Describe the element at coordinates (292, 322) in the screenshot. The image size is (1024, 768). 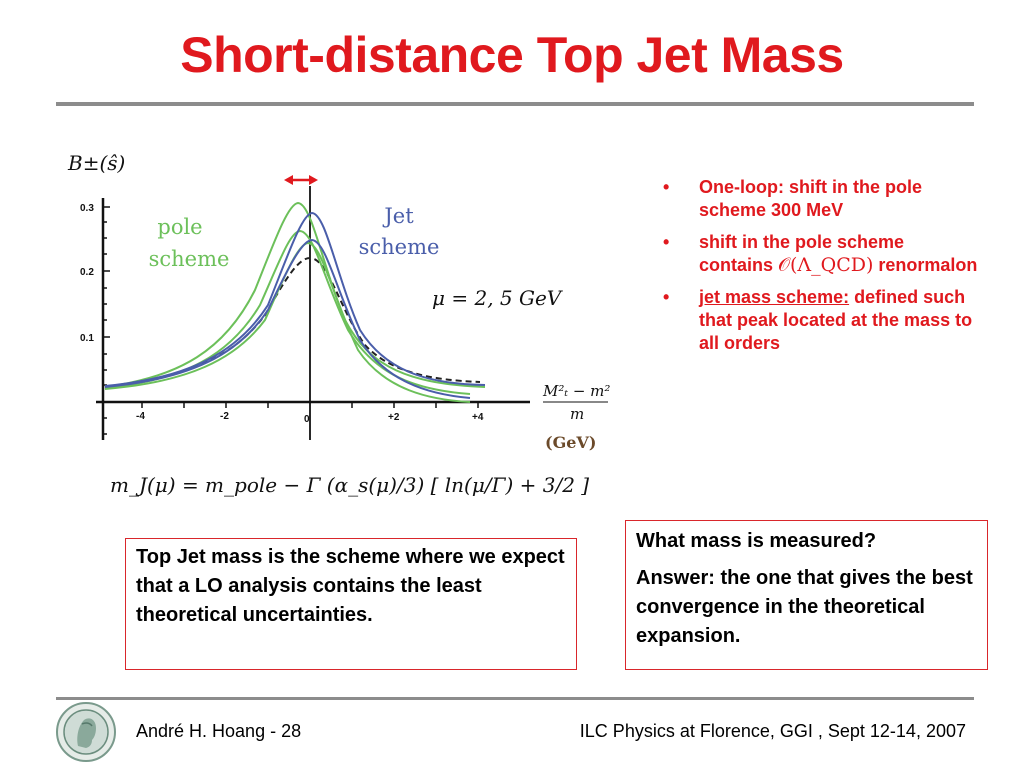
I see `dashed-curve` at that location.